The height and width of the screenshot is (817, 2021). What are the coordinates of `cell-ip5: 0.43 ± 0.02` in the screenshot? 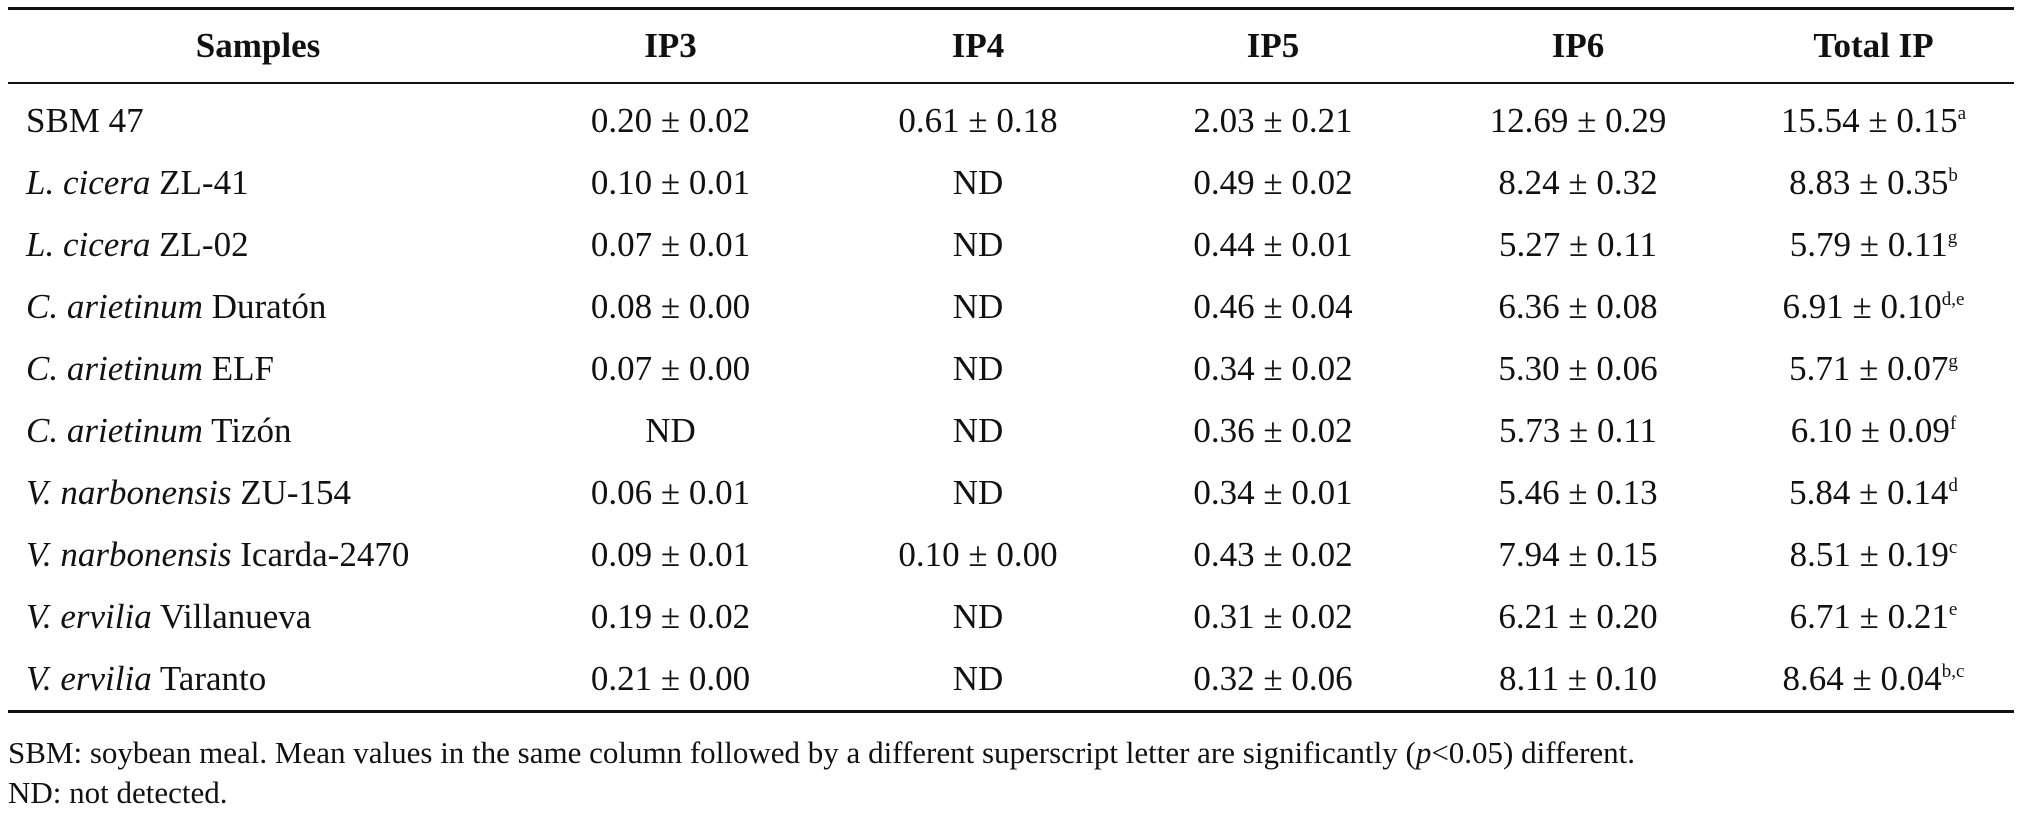 It's located at (1273, 554).